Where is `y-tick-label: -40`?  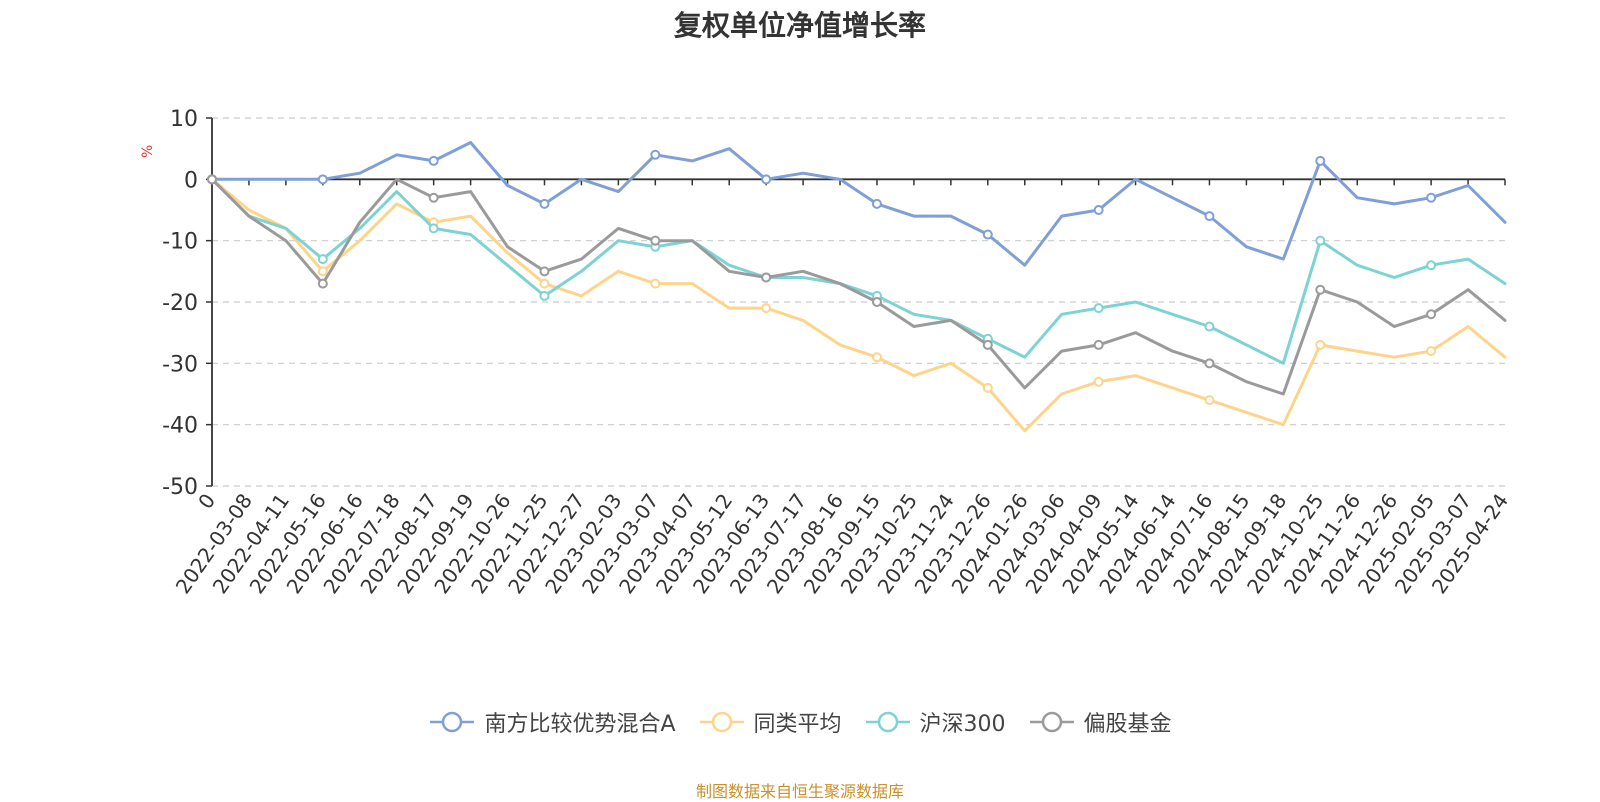
y-tick-label: -40 is located at coordinates (180, 426).